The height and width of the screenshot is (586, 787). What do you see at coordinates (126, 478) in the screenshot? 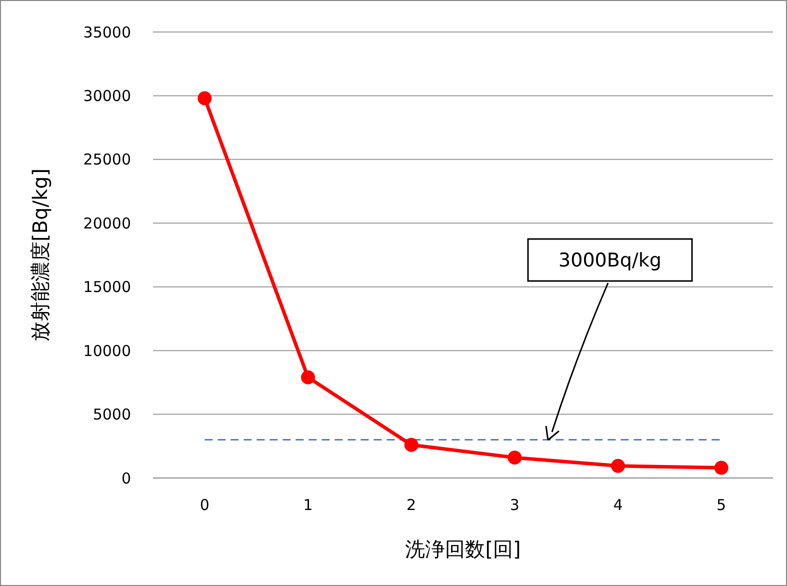
I see `y-tick-label: 0` at bounding box center [126, 478].